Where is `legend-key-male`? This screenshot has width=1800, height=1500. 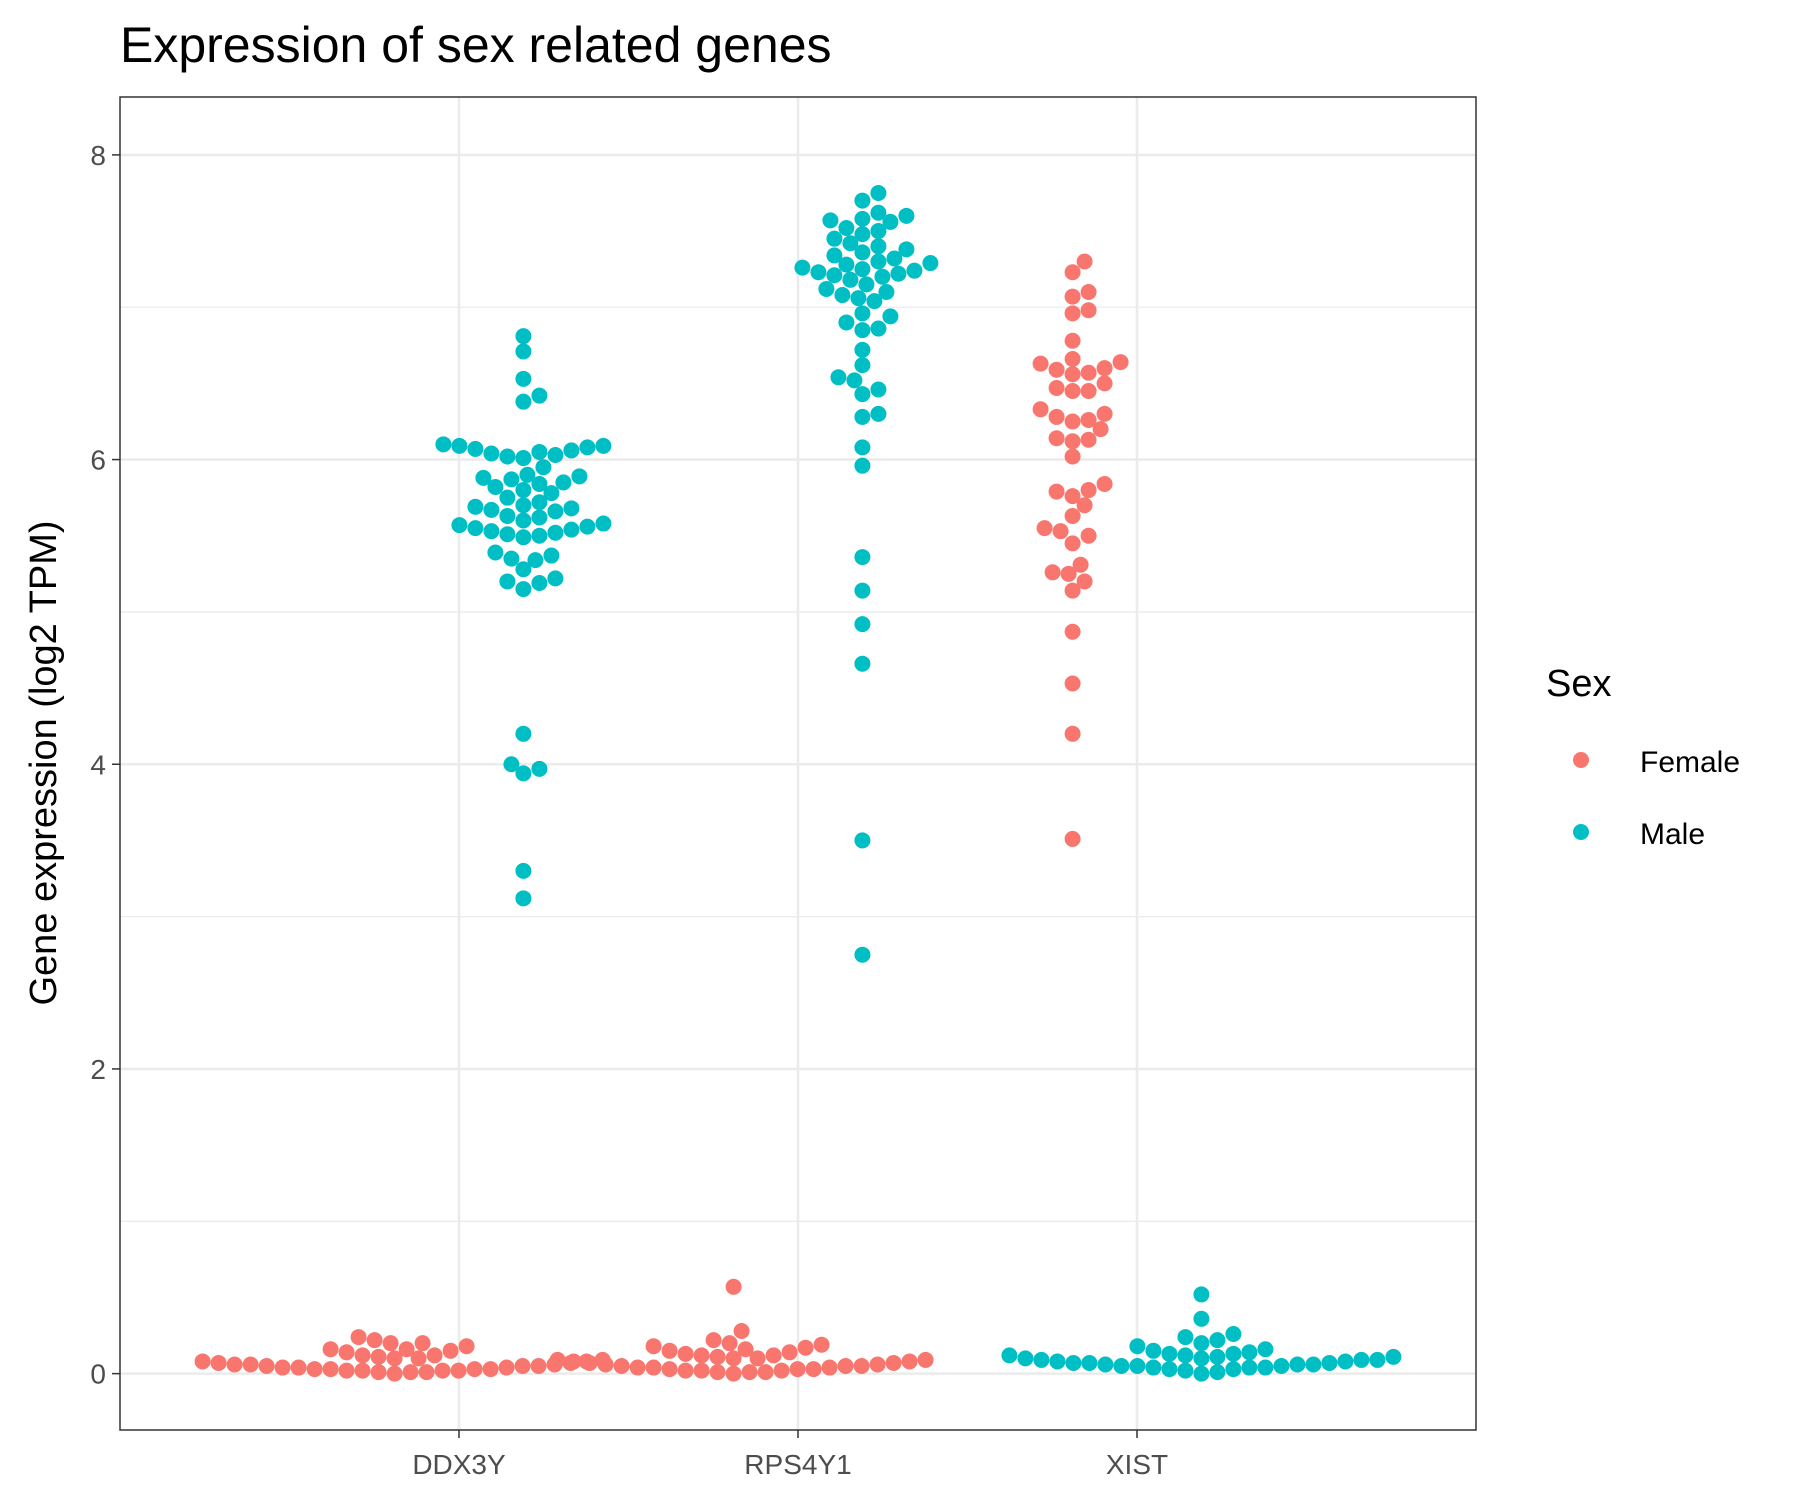
legend-key-male is located at coordinates (1581, 832).